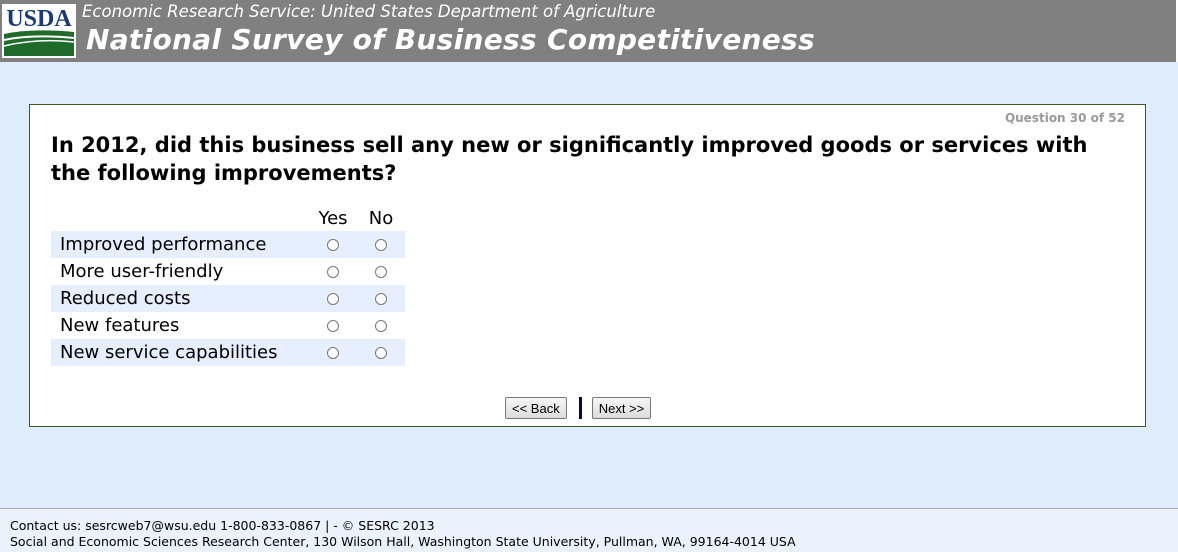 The image size is (1178, 552). Describe the element at coordinates (39, 19) in the screenshot. I see `svg-text: USDA` at that location.